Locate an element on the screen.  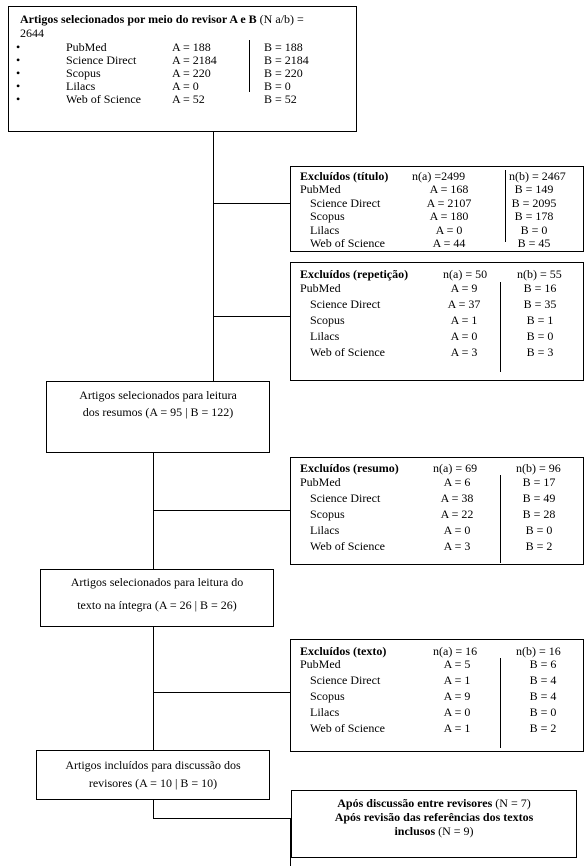
resumo-separator is located at coordinates (500, 519).